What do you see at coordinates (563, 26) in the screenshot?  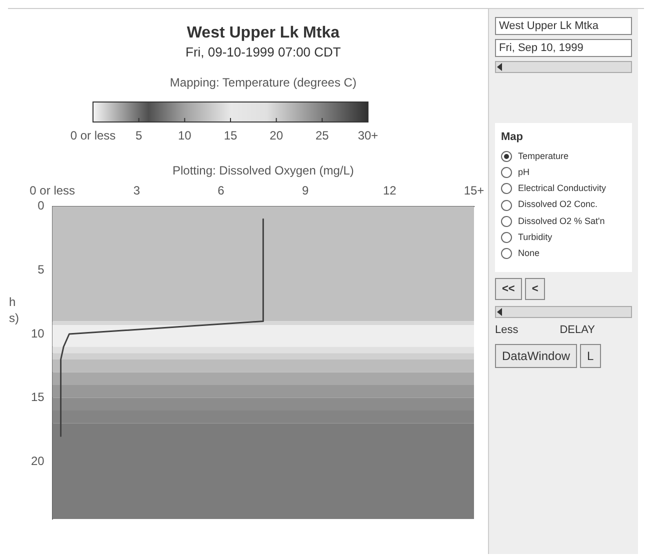 I see `text: West Upper Lk Mtka` at bounding box center [563, 26].